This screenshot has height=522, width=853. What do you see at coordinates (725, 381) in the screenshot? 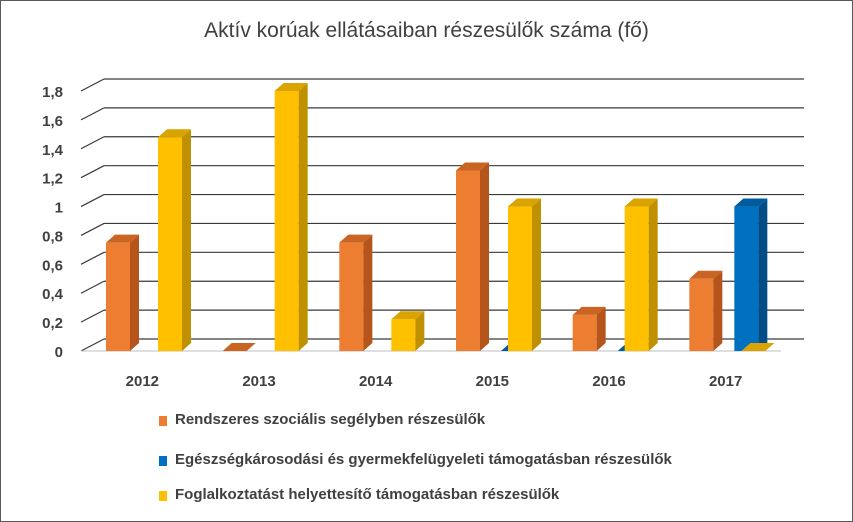
I see `x-tick-label: 2017` at bounding box center [725, 381].